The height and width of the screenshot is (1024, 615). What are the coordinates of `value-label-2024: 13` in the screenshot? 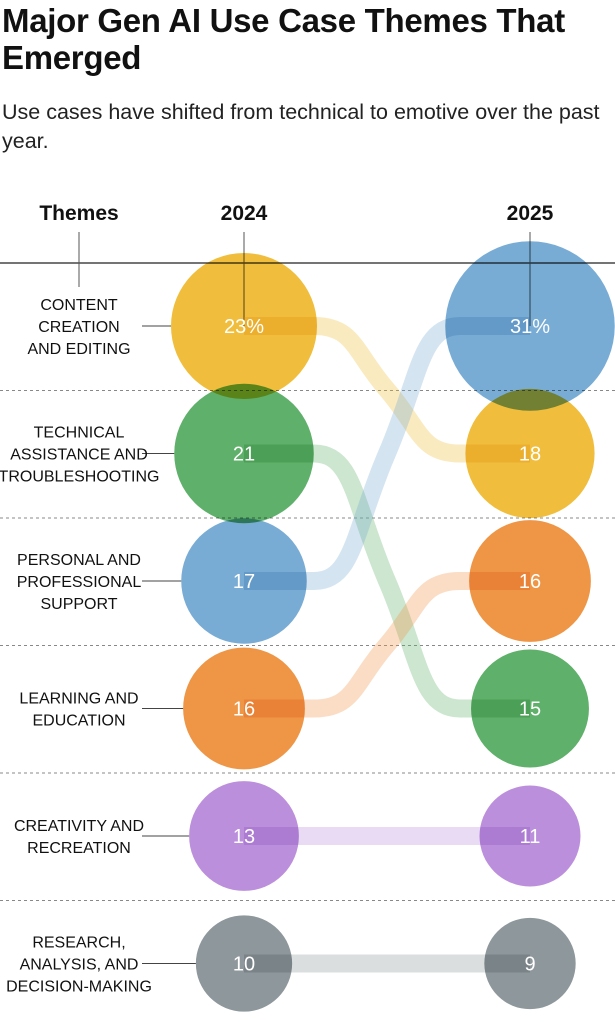 It's located at (244, 837).